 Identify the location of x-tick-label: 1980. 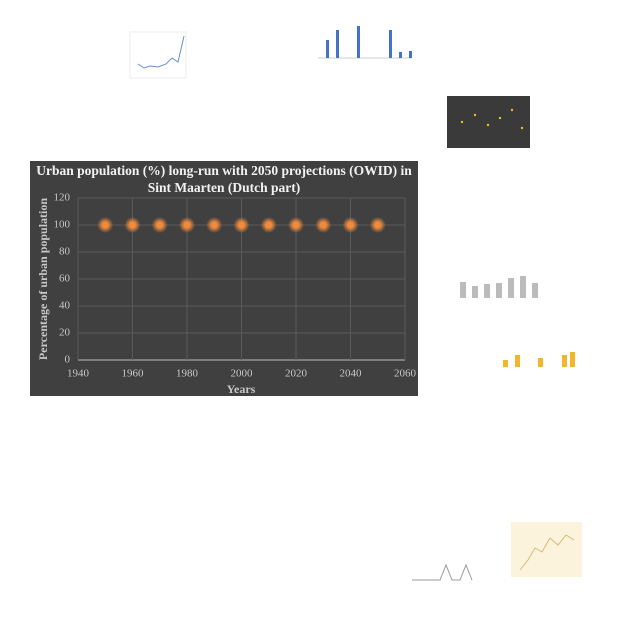
(187, 374).